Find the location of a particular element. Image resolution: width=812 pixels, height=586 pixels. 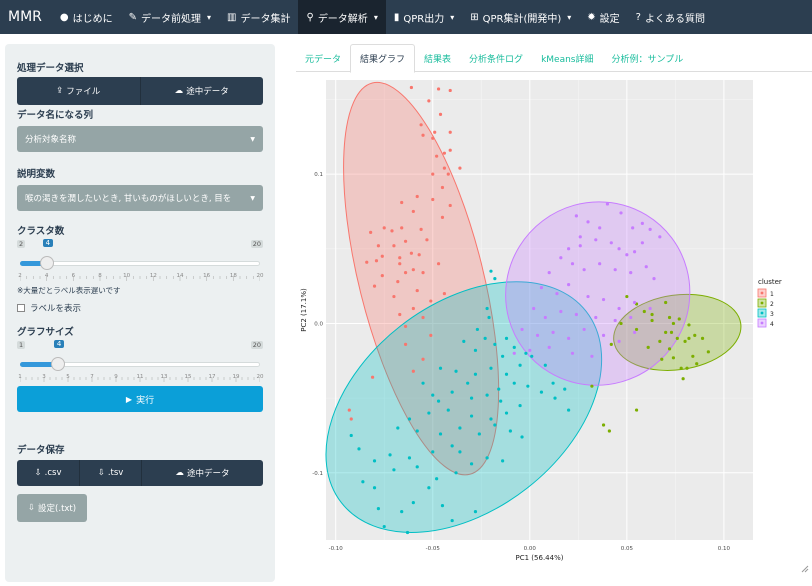

slider-ticks is located at coordinates (140, 274).